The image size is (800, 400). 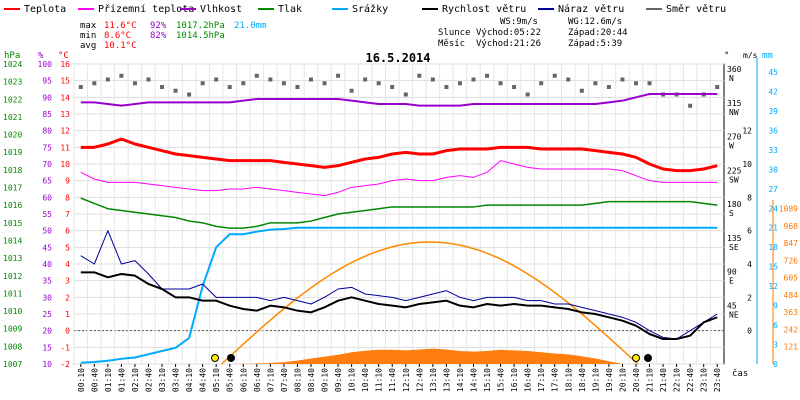 I want to click on sunrise-marker-icon, so click(x=215, y=358).